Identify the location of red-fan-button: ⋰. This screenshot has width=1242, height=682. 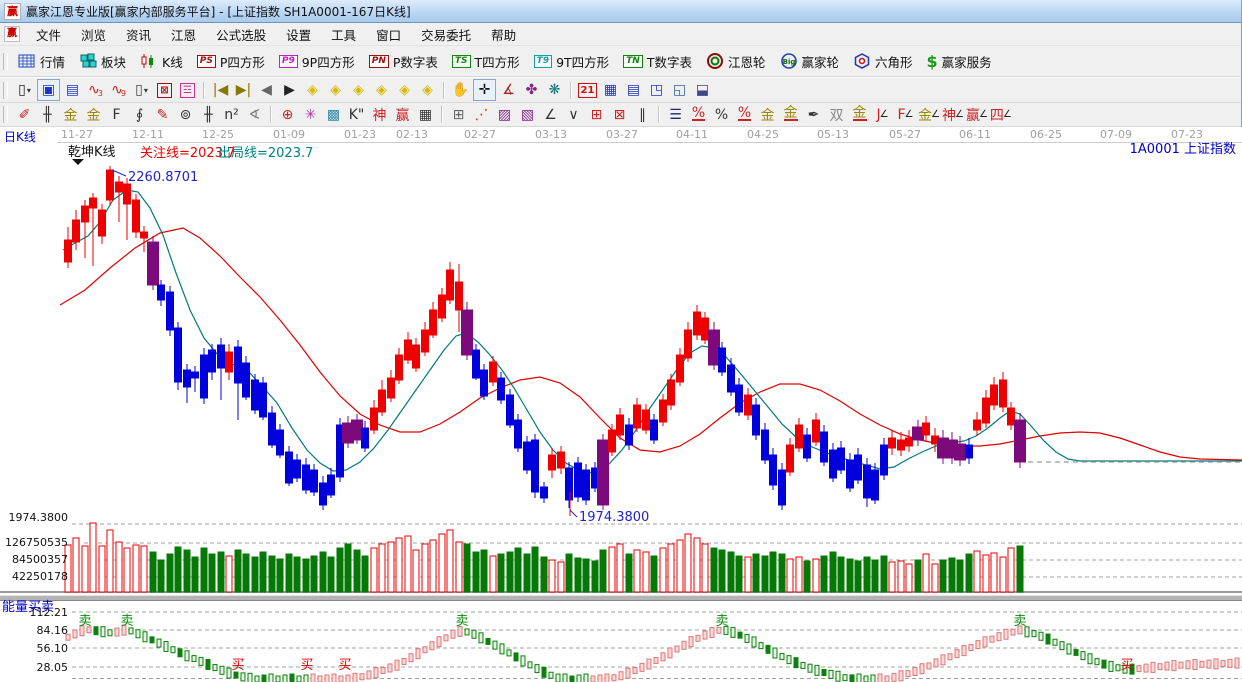
(481, 114).